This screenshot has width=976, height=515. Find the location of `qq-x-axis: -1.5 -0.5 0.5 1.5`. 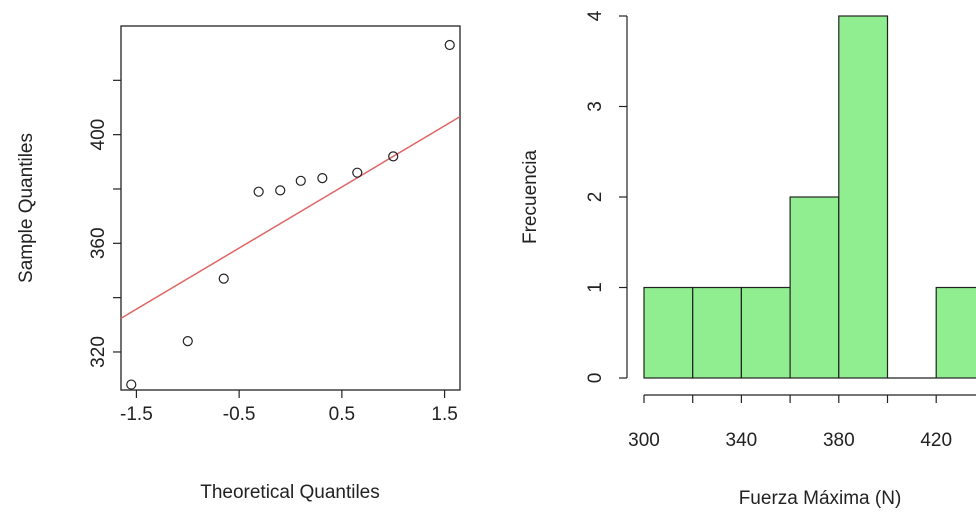

qq-x-axis: -1.5 -0.5 0.5 1.5 is located at coordinates (289, 407).